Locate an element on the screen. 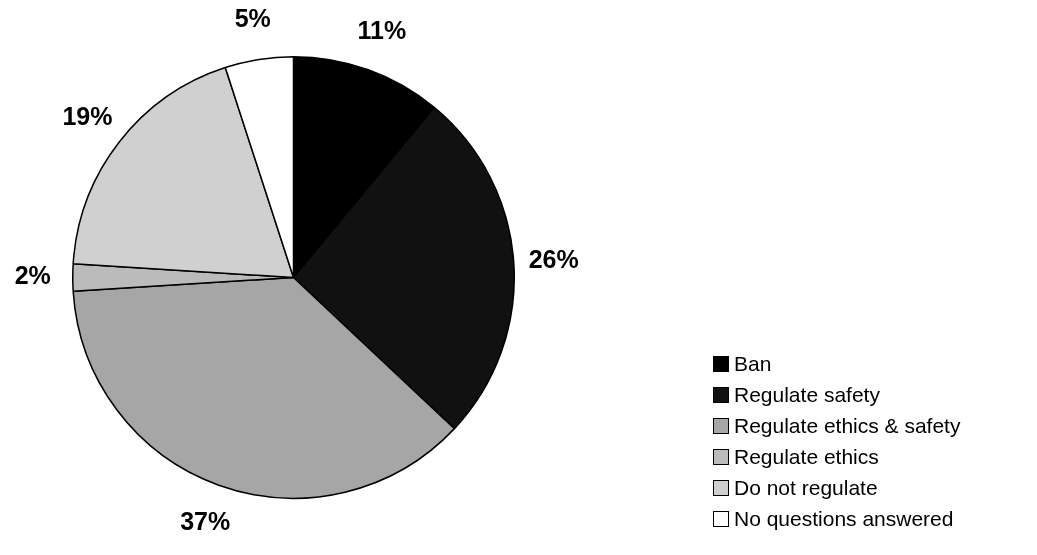  data-label: 26% is located at coordinates (553, 259).